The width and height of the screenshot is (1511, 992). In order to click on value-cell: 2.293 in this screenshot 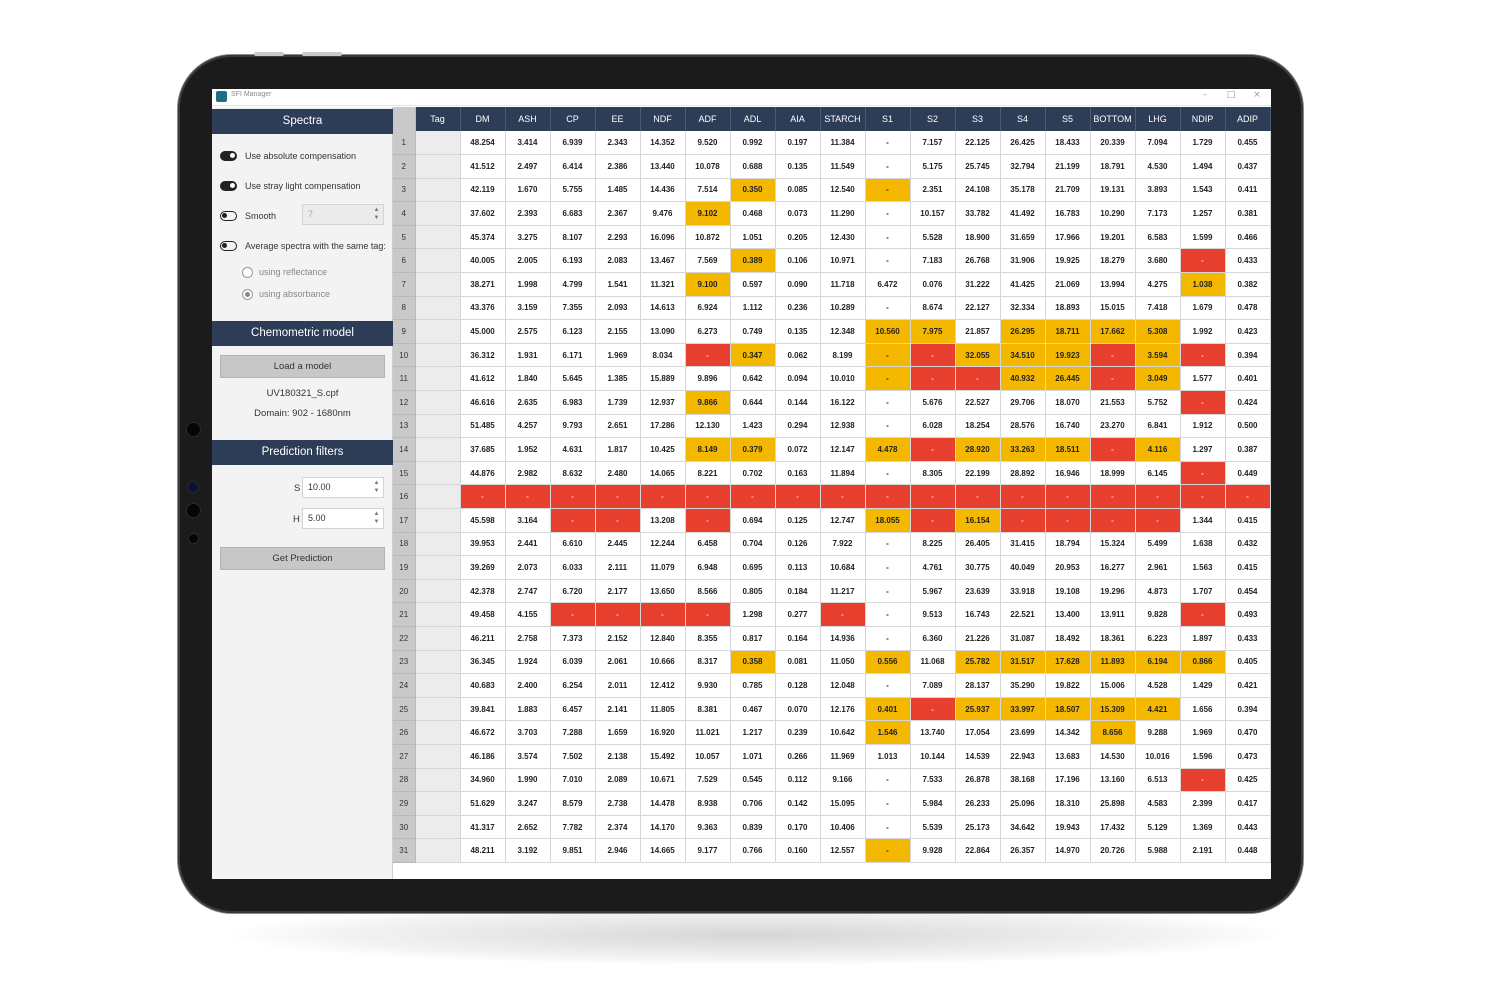, I will do `click(618, 237)`.